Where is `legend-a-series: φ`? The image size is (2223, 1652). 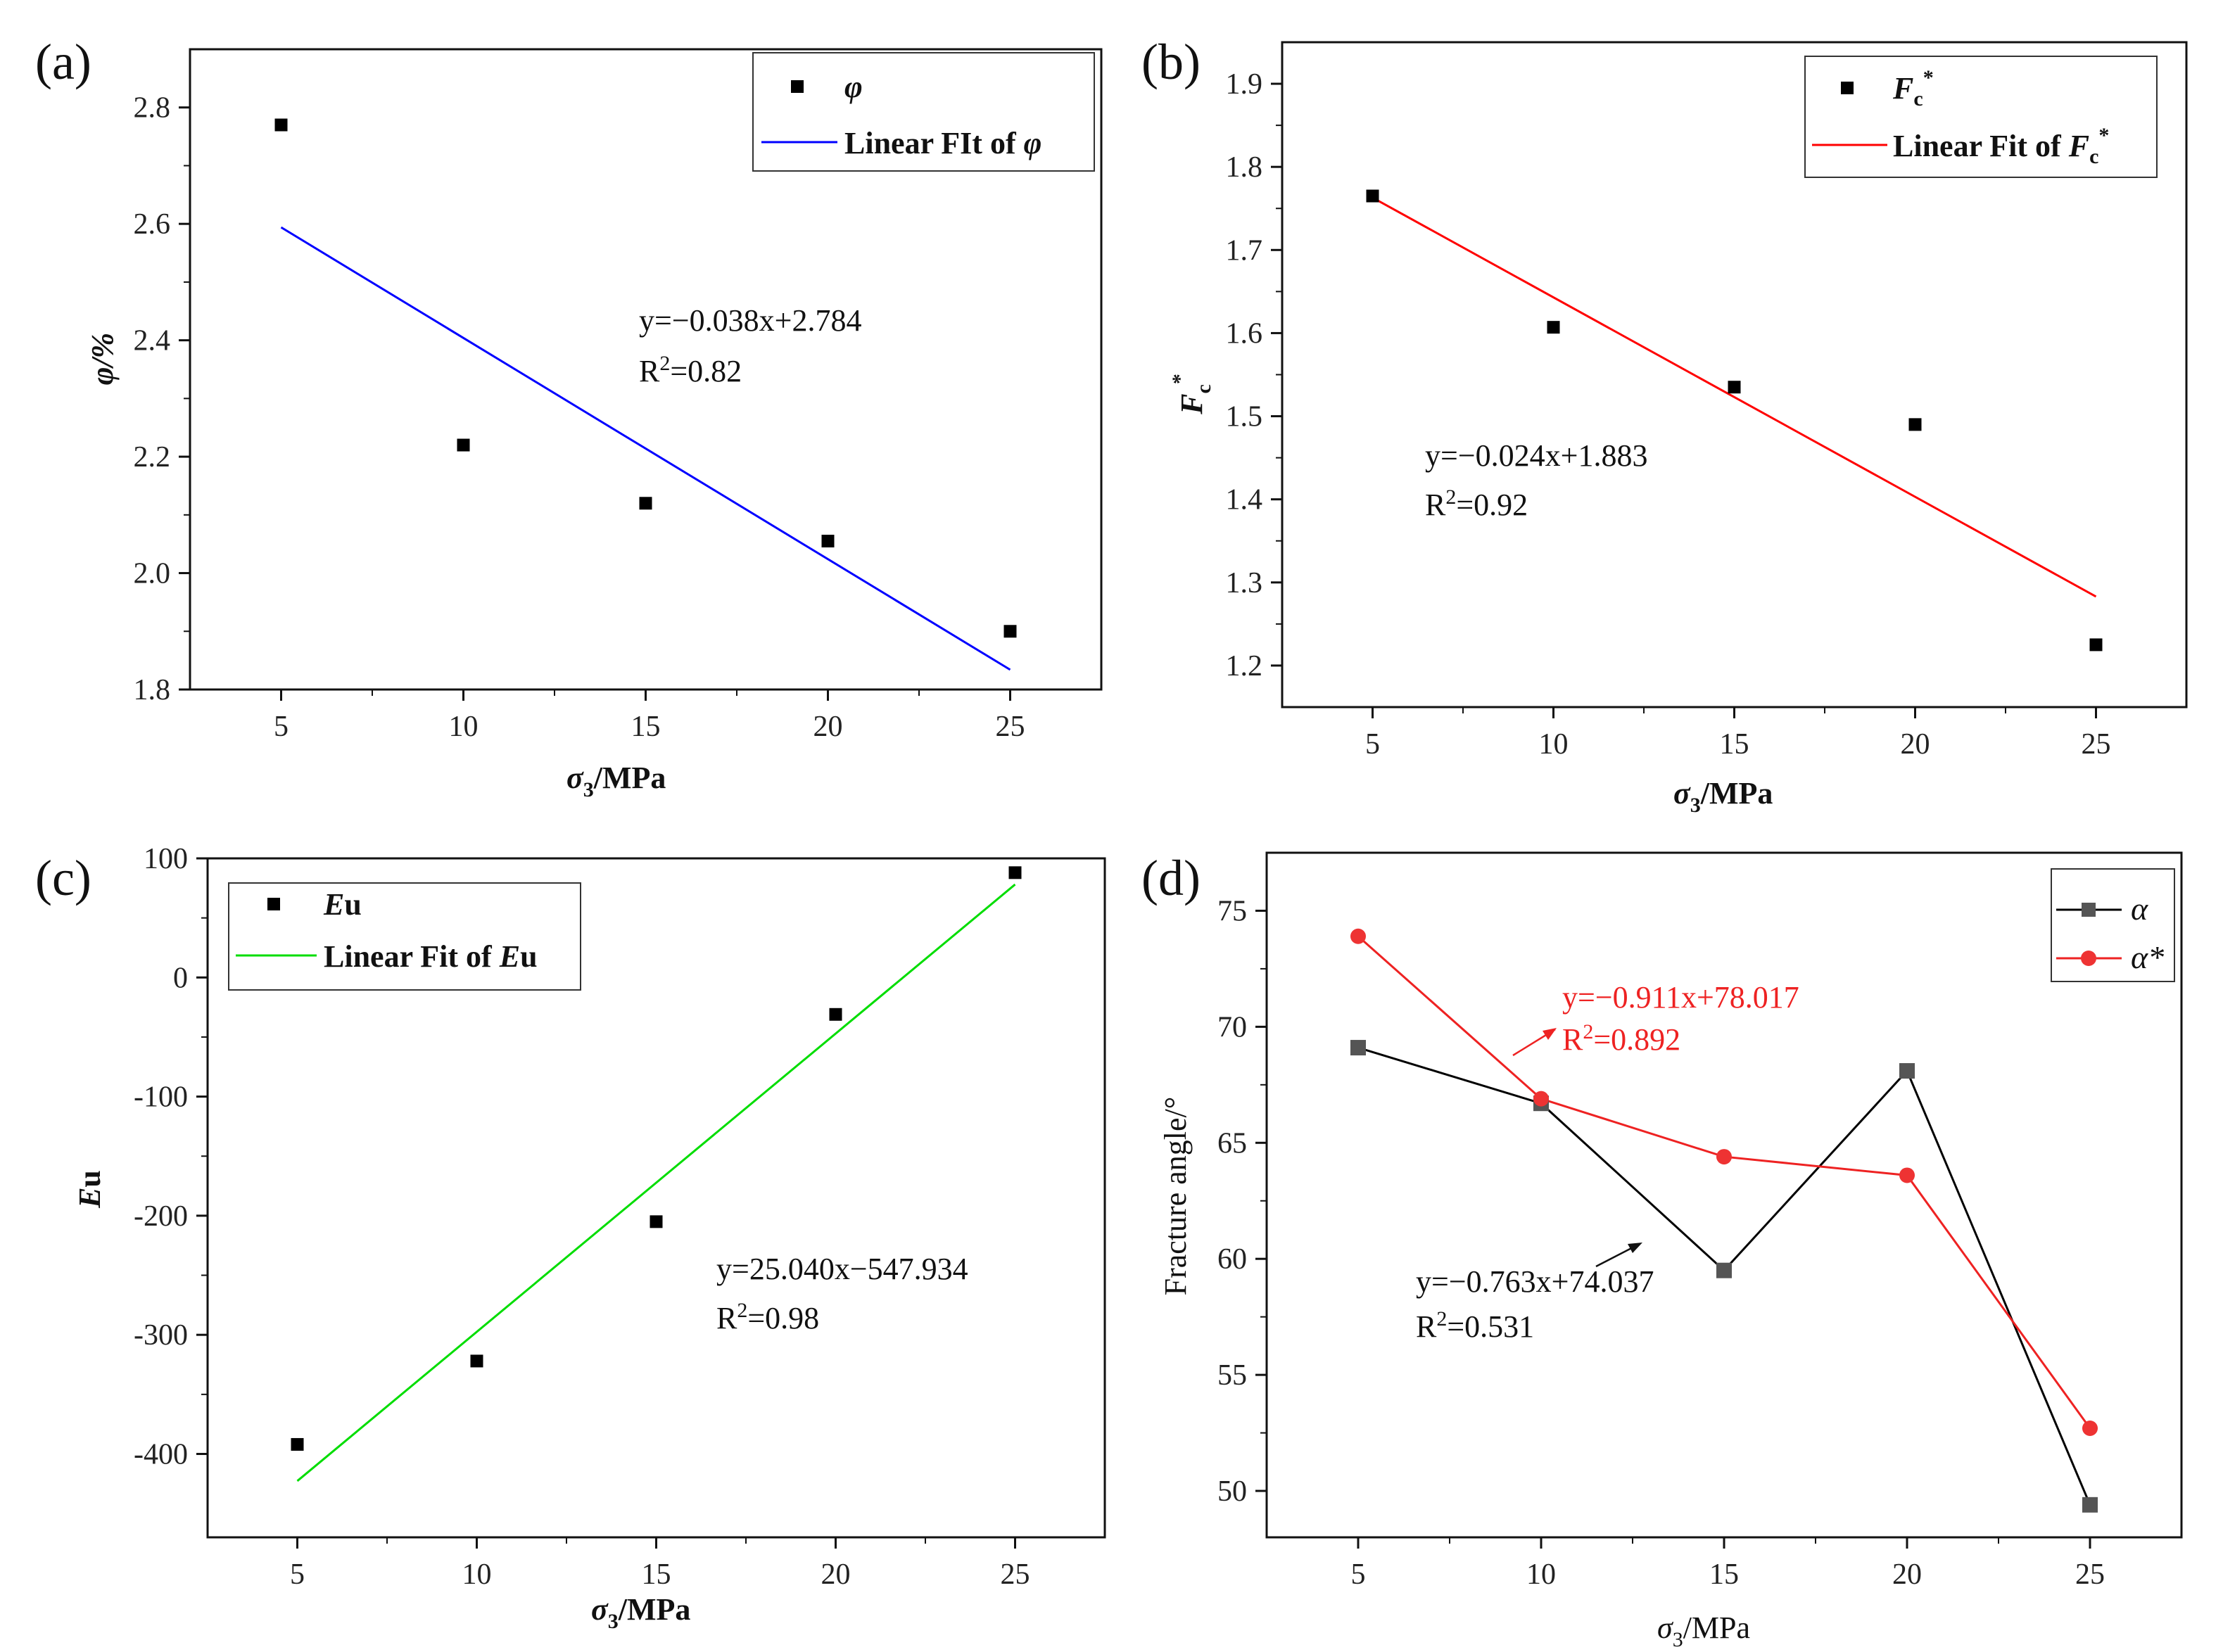
legend-a-series: φ is located at coordinates (853, 87).